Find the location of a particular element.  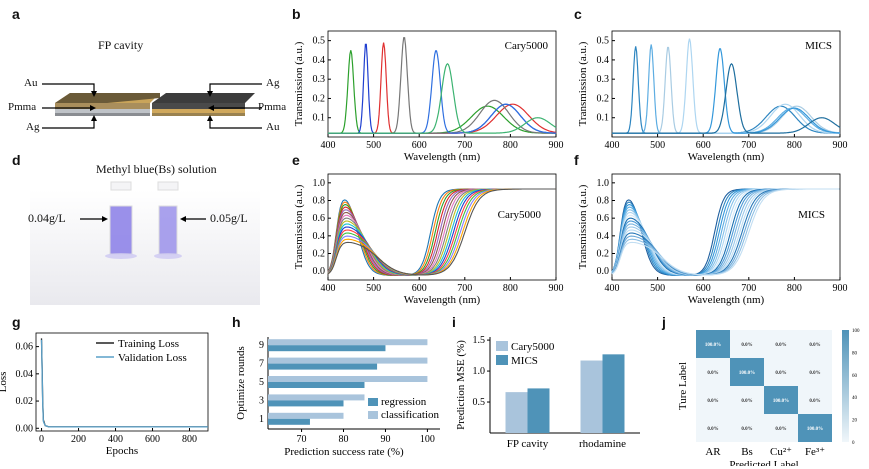

cuvette-drawing is located at coordinates (145, 243).